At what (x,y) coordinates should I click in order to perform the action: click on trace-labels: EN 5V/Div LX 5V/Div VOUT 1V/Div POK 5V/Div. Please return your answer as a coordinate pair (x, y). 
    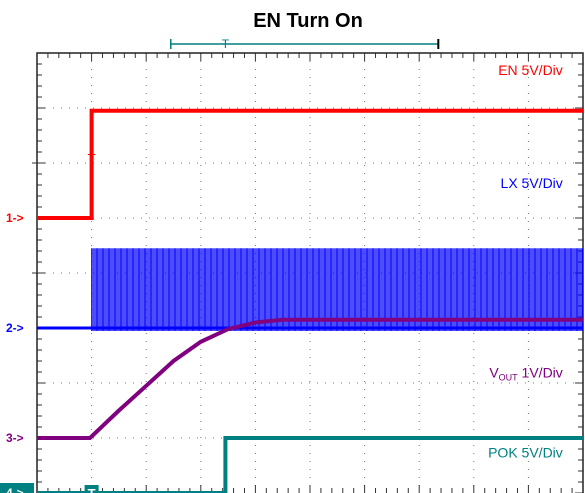
    Looking at the image, I should click on (525, 261).